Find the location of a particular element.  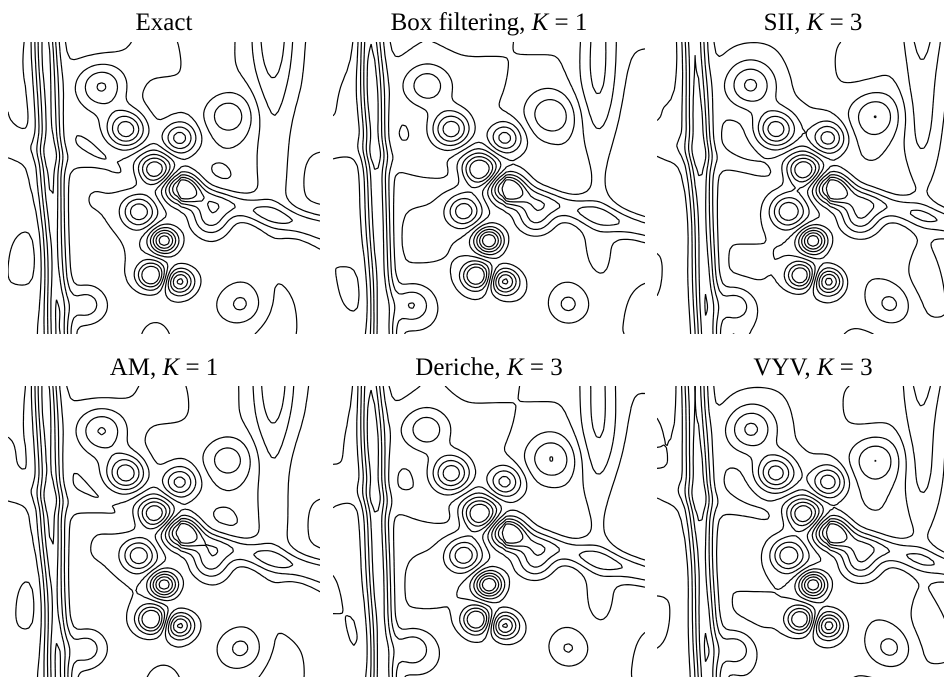

title-part: VYV, is located at coordinates (784, 367).